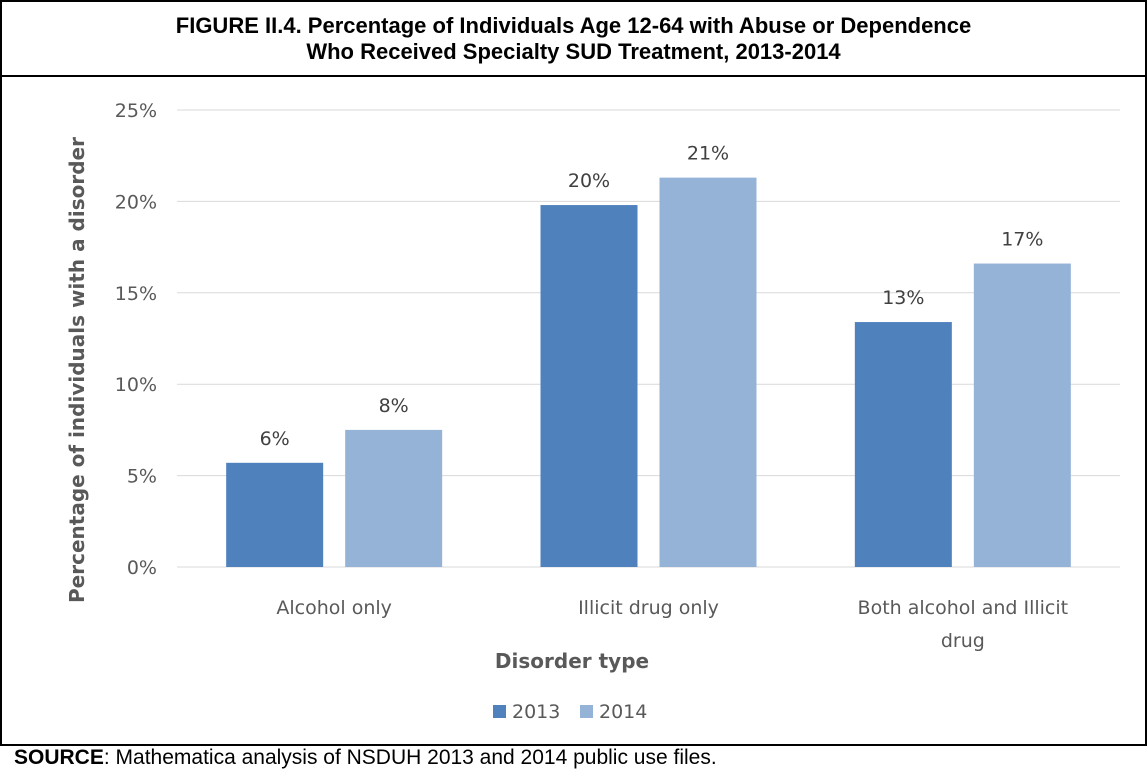 This screenshot has height=772, width=1147. What do you see at coordinates (963, 641) in the screenshot?
I see `x-tick-label: drug` at bounding box center [963, 641].